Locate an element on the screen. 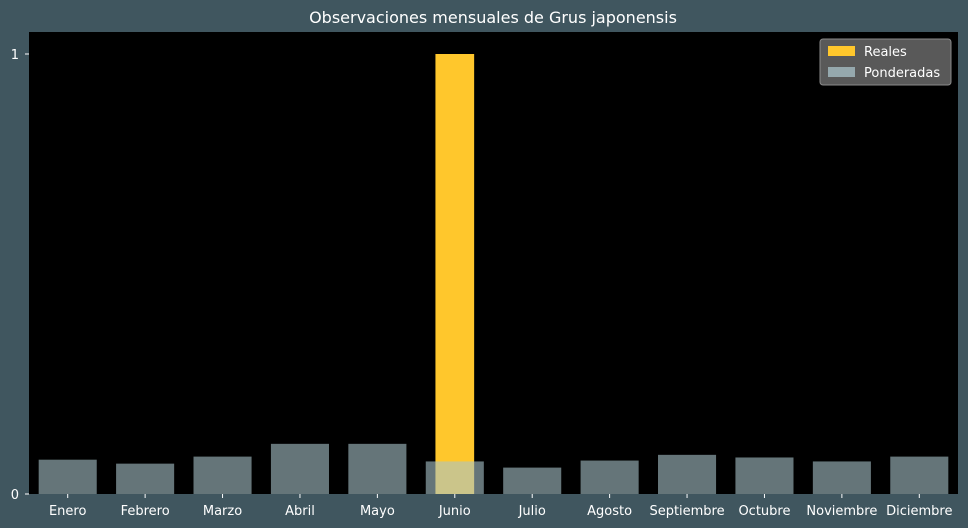 This screenshot has width=968, height=528. bar-weighted-febrero is located at coordinates (145, 478).